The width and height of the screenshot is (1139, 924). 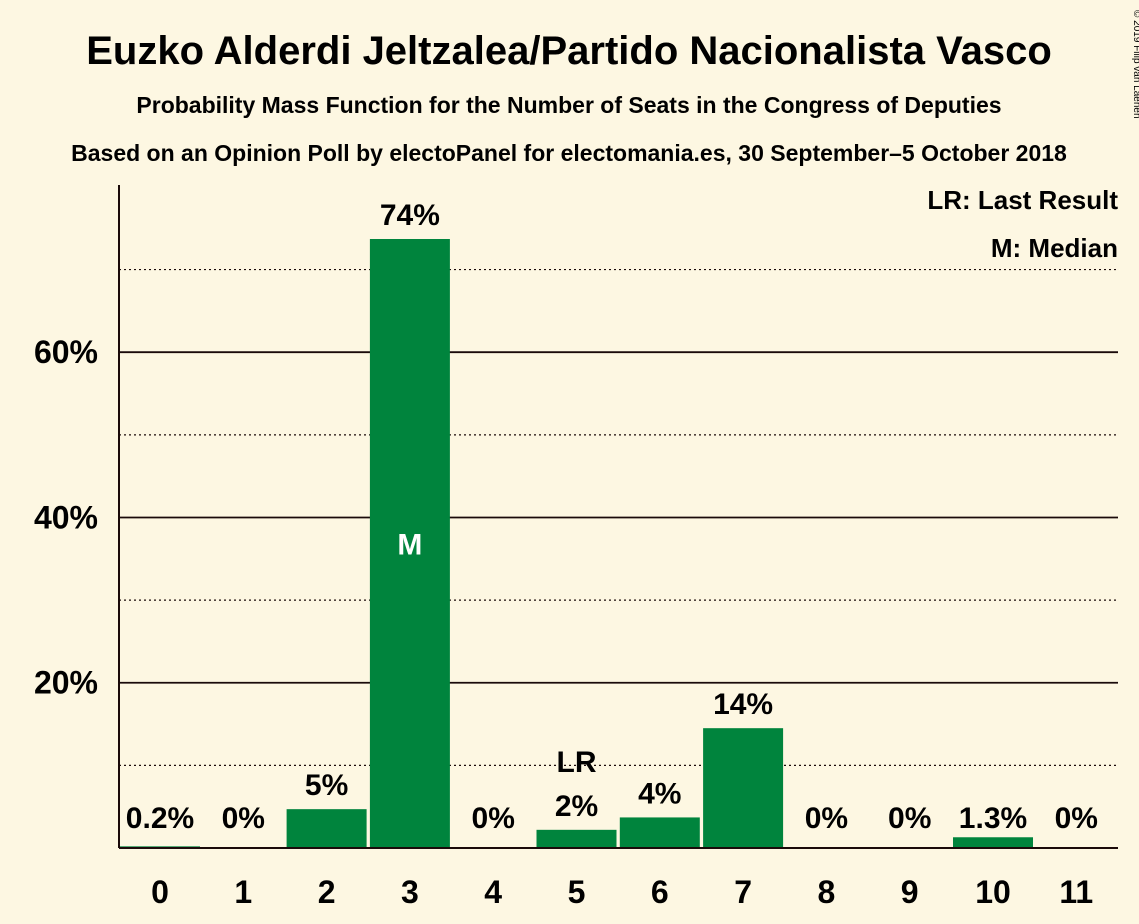 What do you see at coordinates (410, 215) in the screenshot?
I see `bar-value-label: 74%` at bounding box center [410, 215].